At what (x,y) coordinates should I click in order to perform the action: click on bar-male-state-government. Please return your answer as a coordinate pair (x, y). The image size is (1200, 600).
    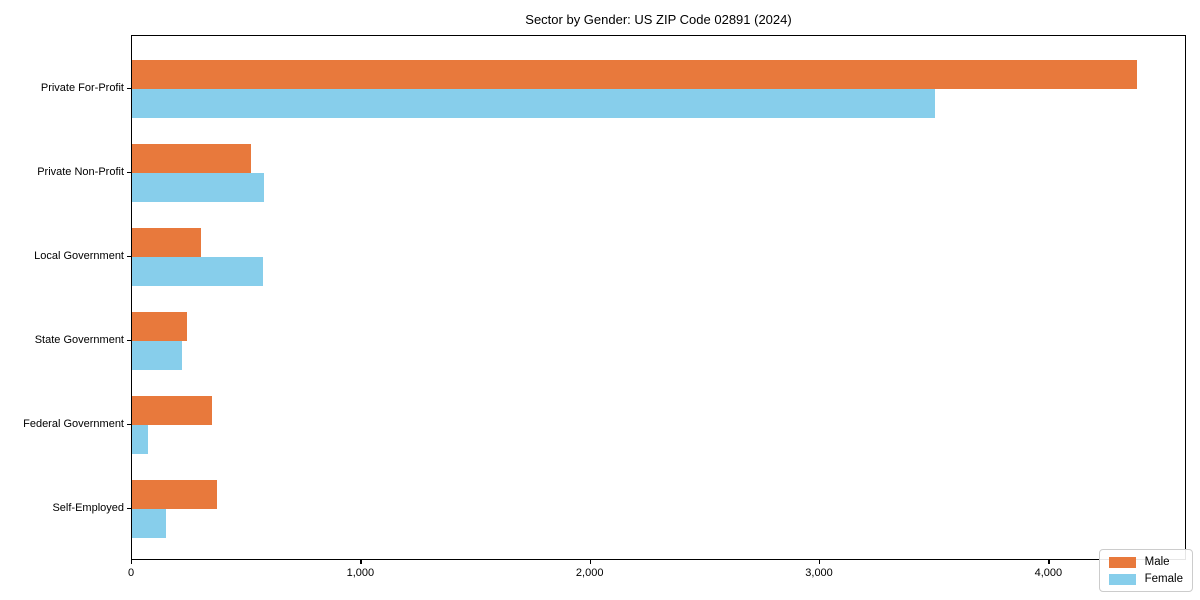
    Looking at the image, I should click on (160, 326).